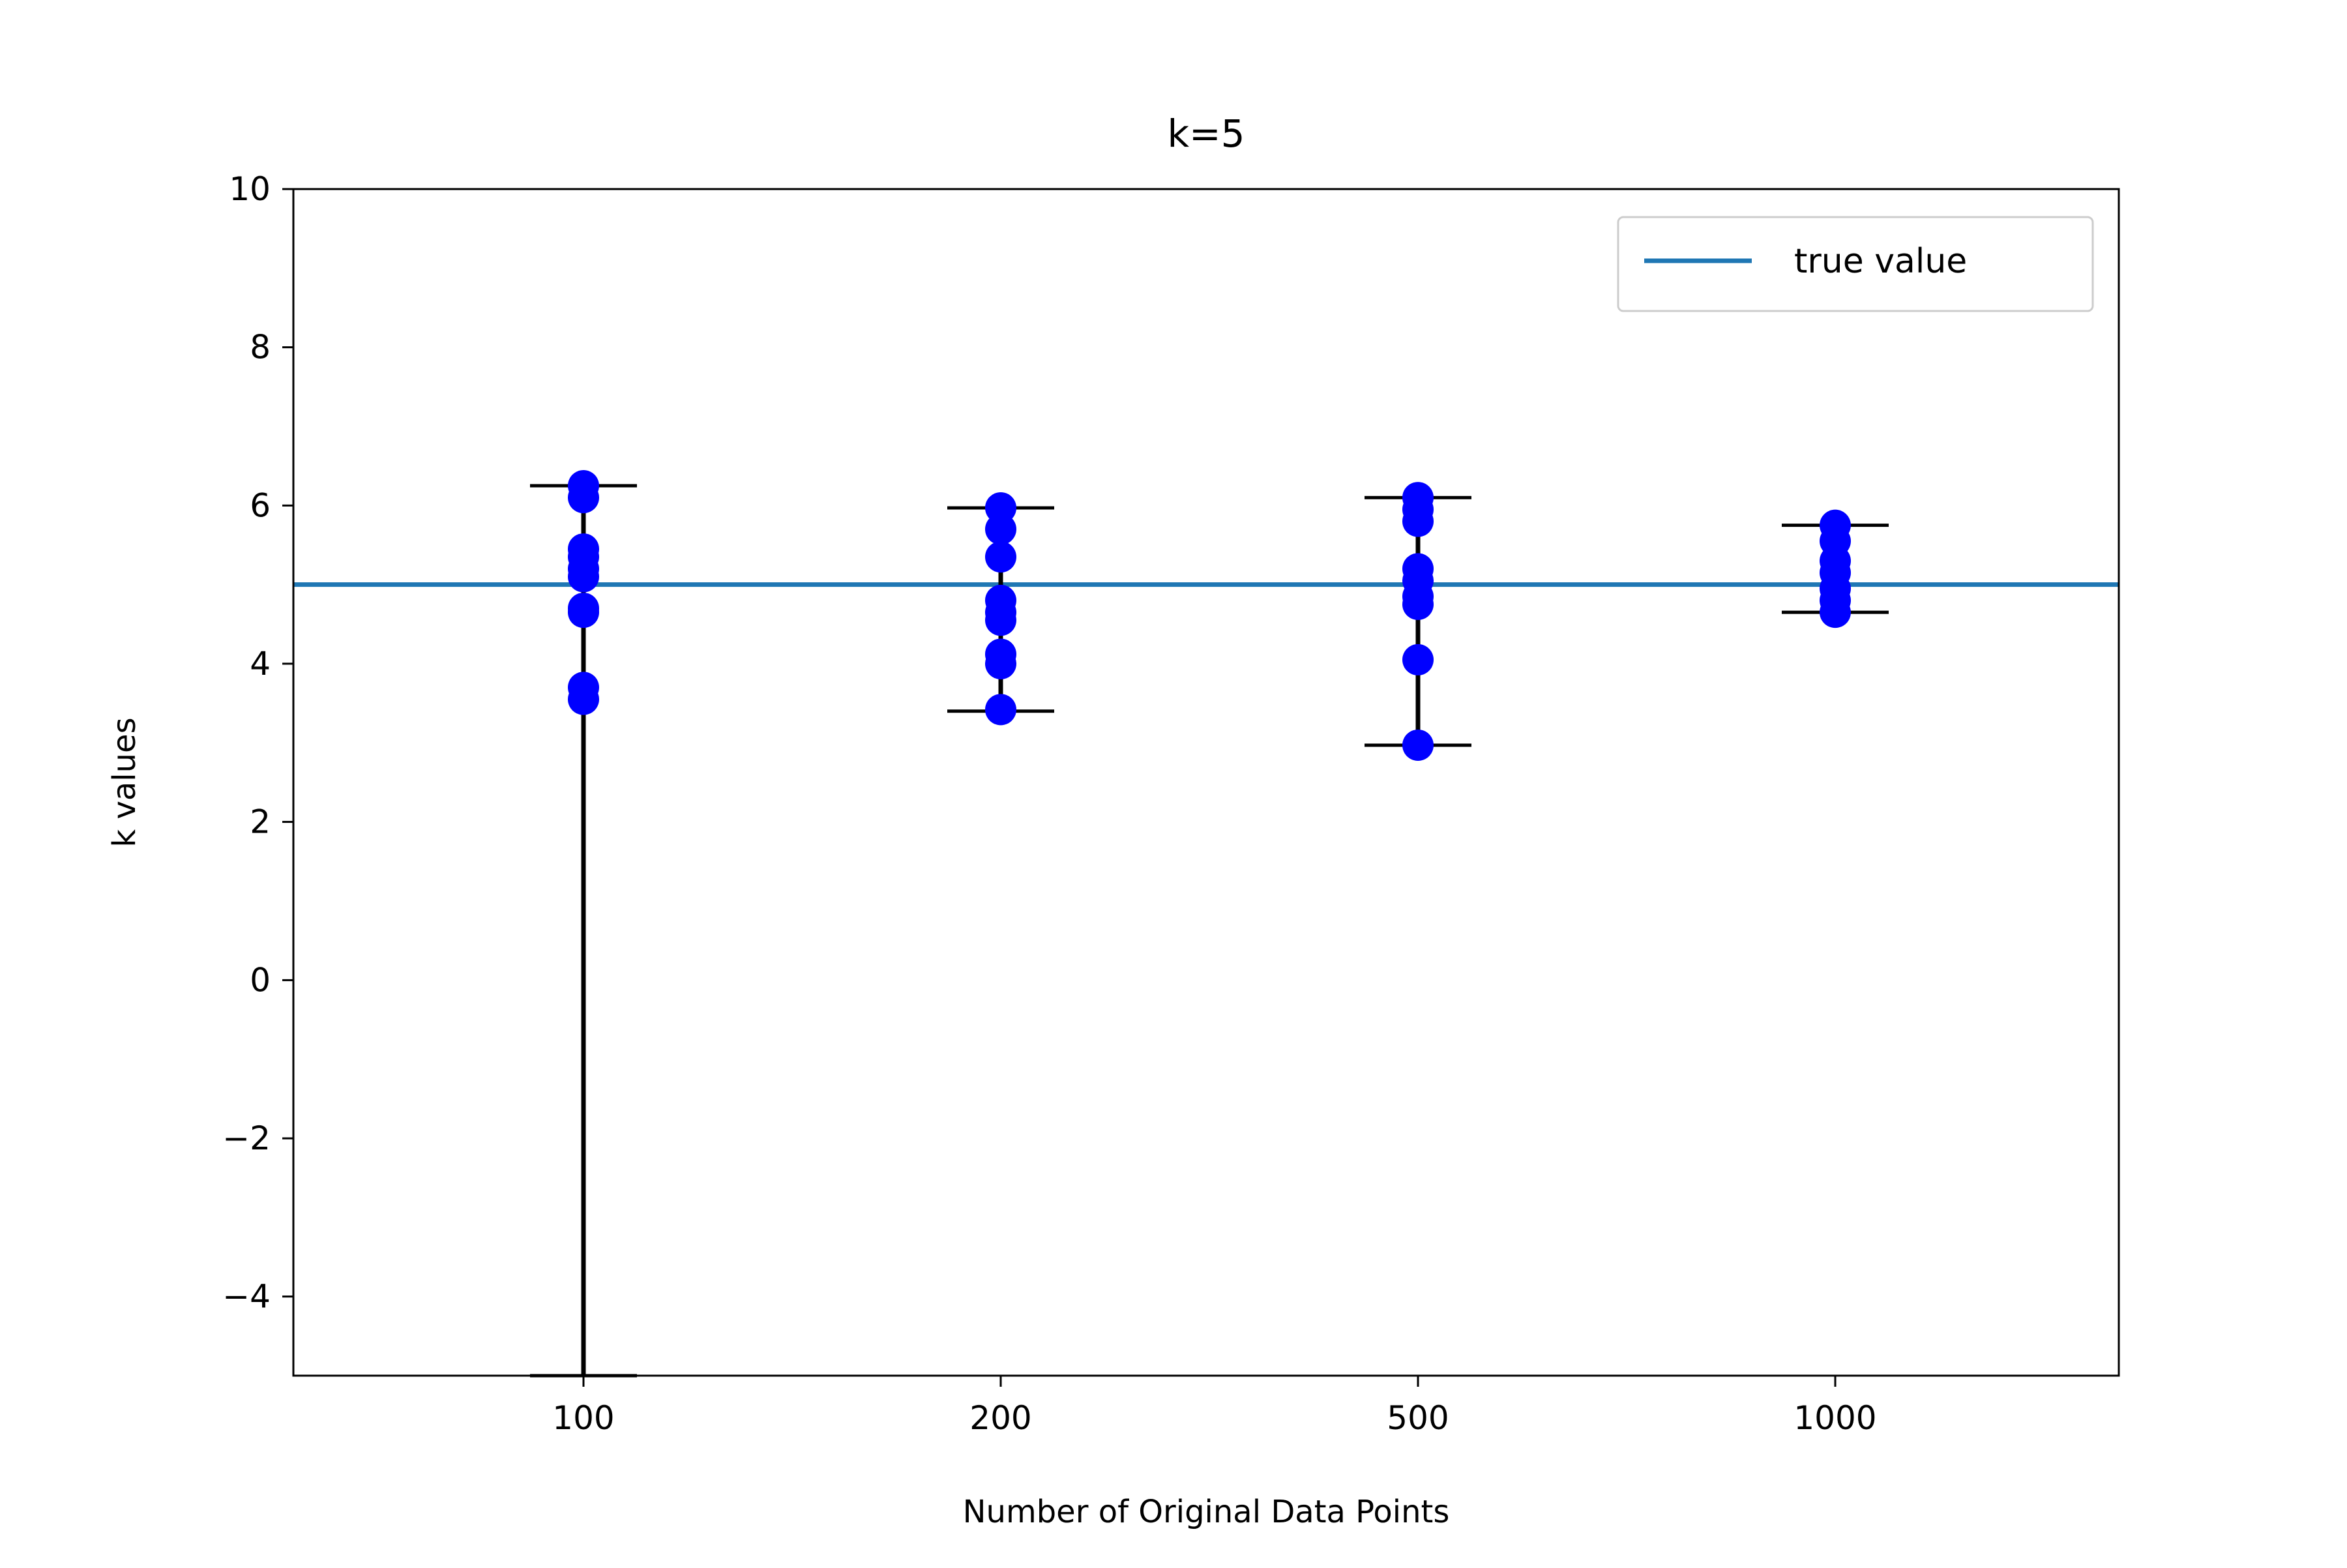 This screenshot has width=2347, height=1568. I want to click on x-axis: 100 200 500 1000, so click(1214, 1407).